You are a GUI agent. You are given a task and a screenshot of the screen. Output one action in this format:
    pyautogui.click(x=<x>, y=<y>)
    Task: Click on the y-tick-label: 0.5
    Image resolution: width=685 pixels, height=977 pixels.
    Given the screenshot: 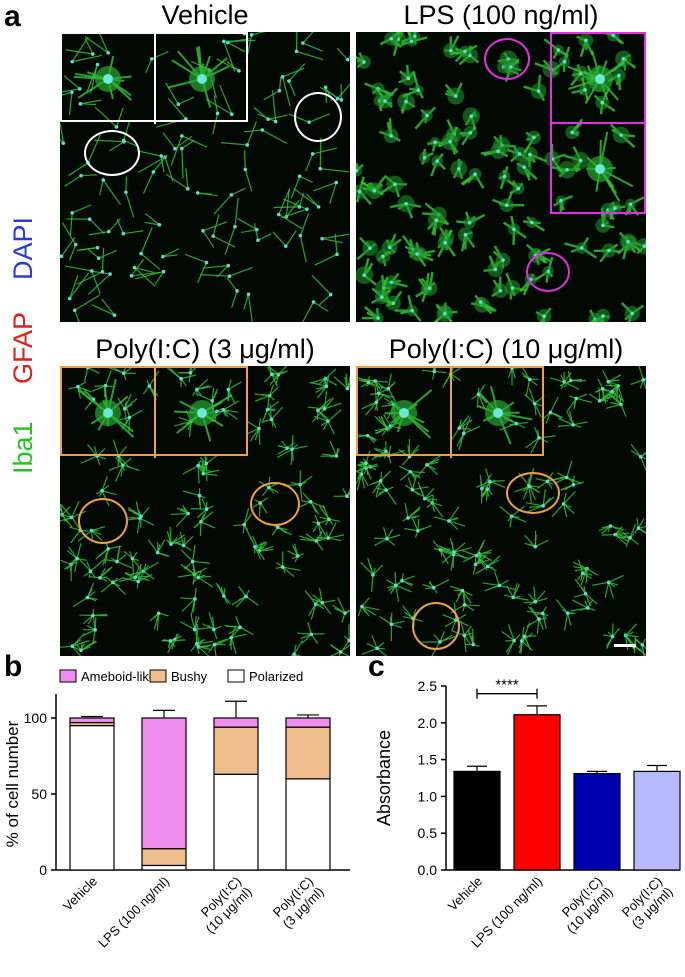 What is the action you would take?
    pyautogui.click(x=428, y=833)
    